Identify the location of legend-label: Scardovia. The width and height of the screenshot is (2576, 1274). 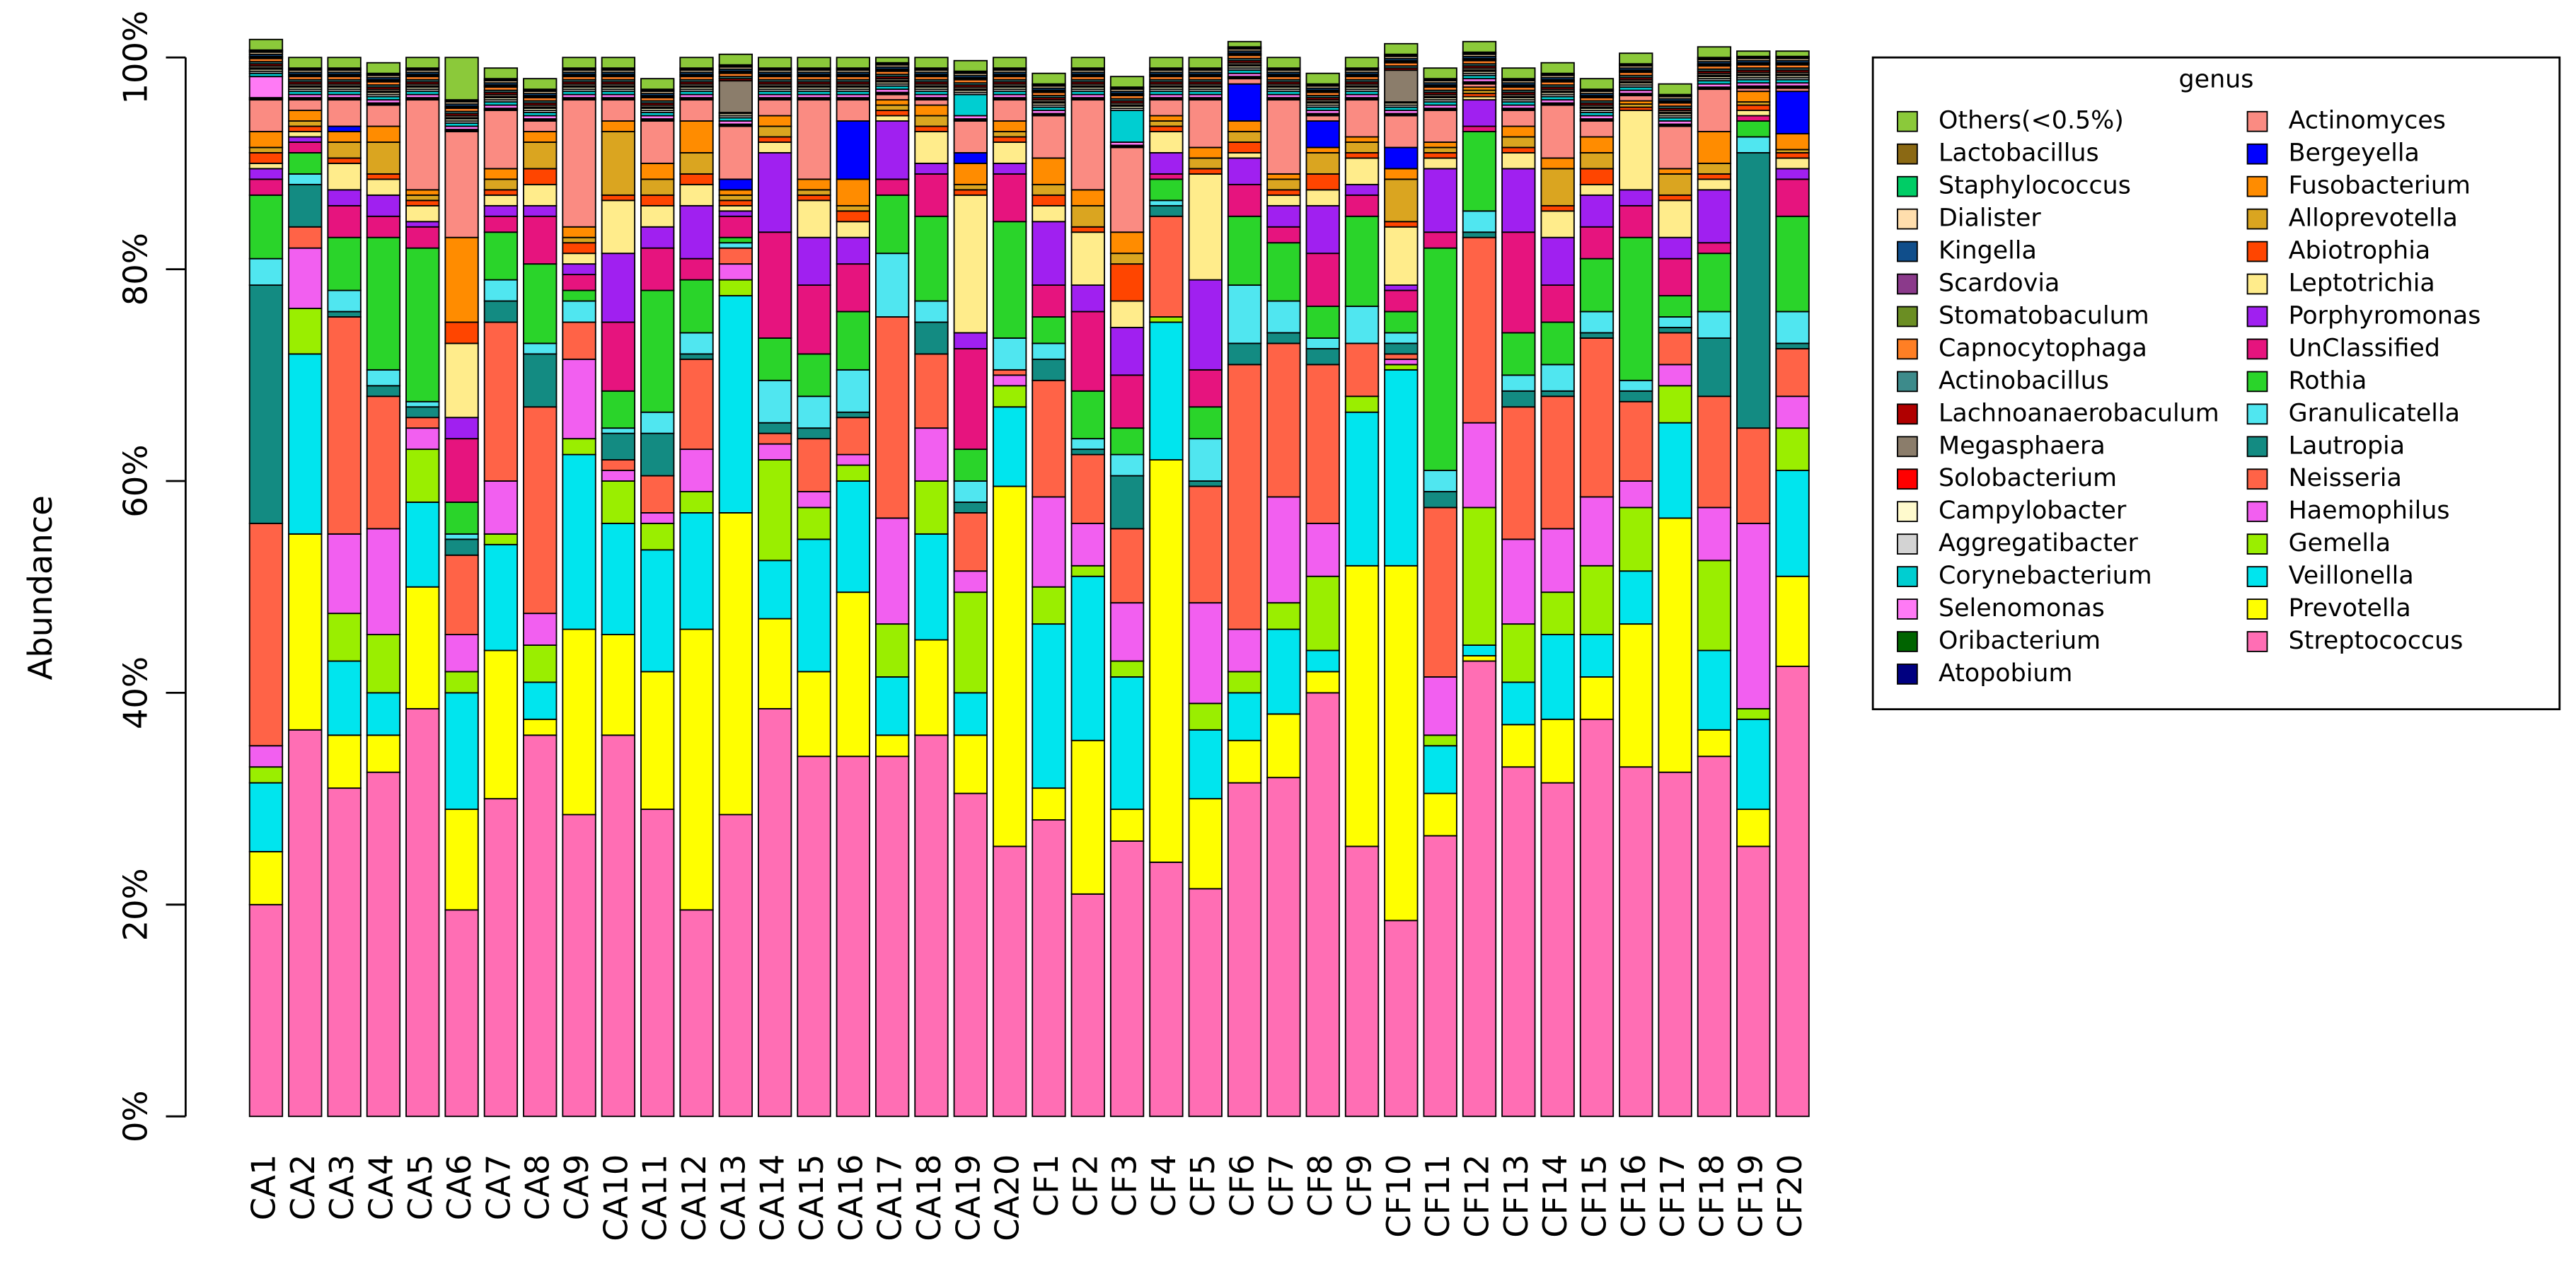
(1999, 284).